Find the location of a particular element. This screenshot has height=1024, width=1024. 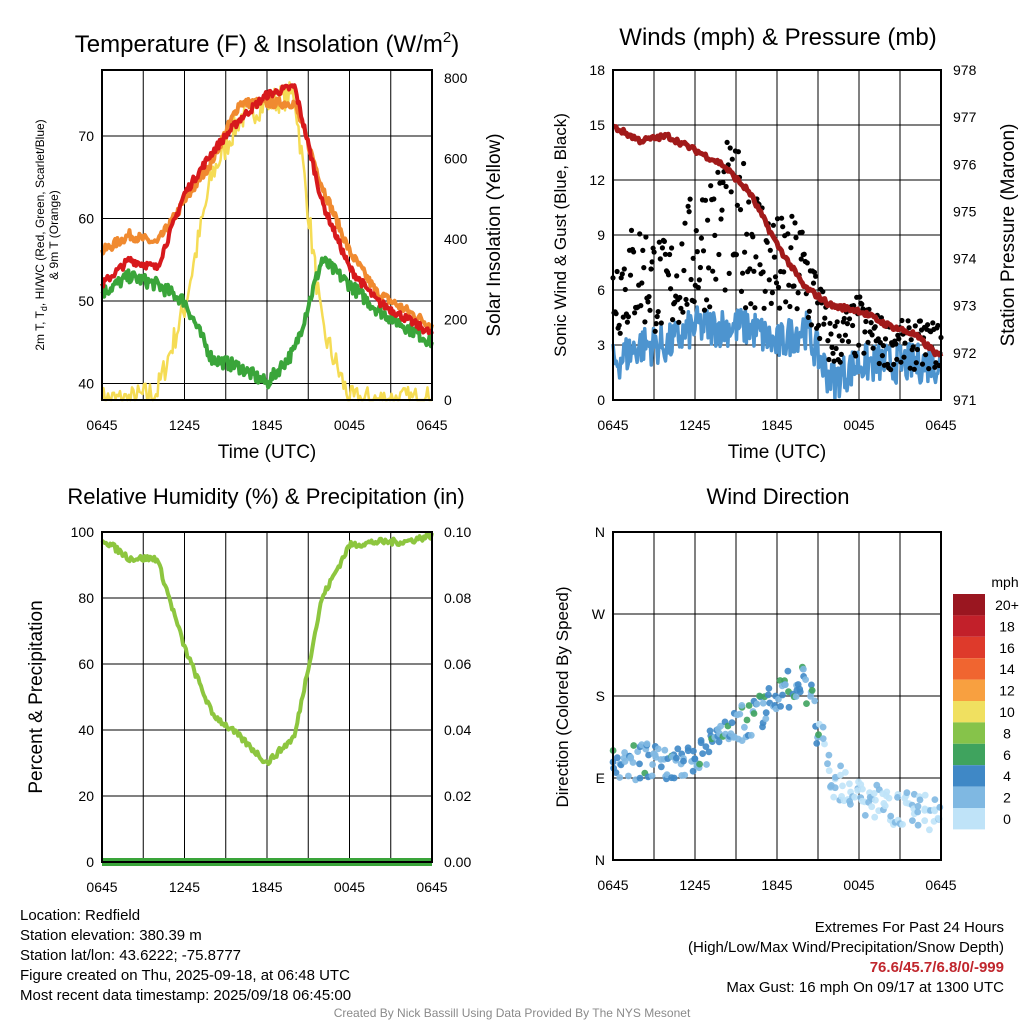

legend-label: 2 is located at coordinates (1007, 798).